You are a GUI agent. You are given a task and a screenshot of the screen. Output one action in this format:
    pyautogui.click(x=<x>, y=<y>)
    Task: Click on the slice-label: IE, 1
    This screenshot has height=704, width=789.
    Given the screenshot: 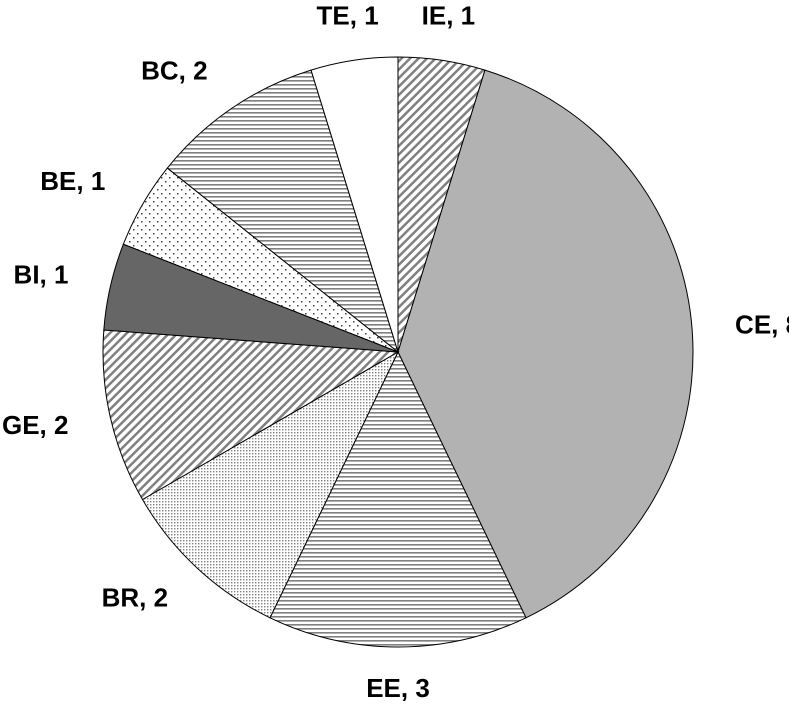 What is the action you would take?
    pyautogui.click(x=448, y=16)
    